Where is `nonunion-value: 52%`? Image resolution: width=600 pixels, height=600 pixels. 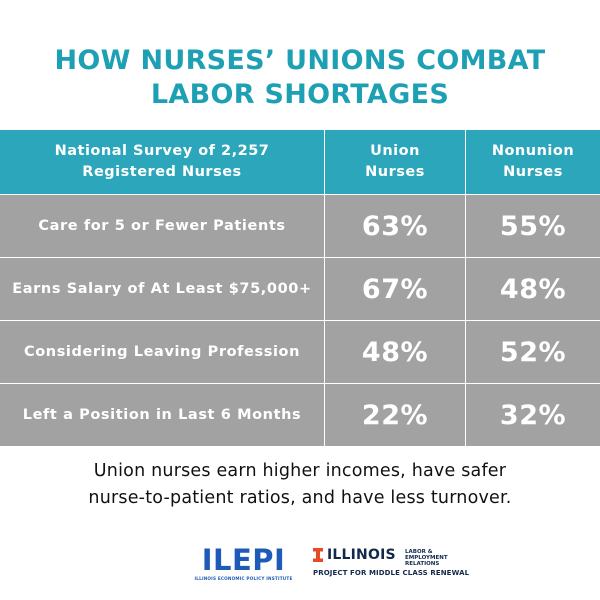 nonunion-value: 52% is located at coordinates (533, 352).